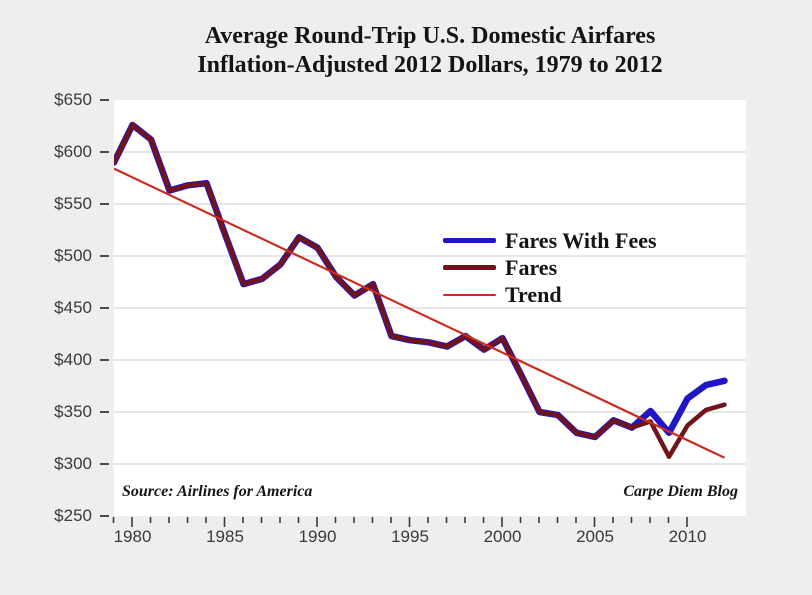 This screenshot has width=812, height=595. What do you see at coordinates (533, 294) in the screenshot?
I see `legend-label: Trend` at bounding box center [533, 294].